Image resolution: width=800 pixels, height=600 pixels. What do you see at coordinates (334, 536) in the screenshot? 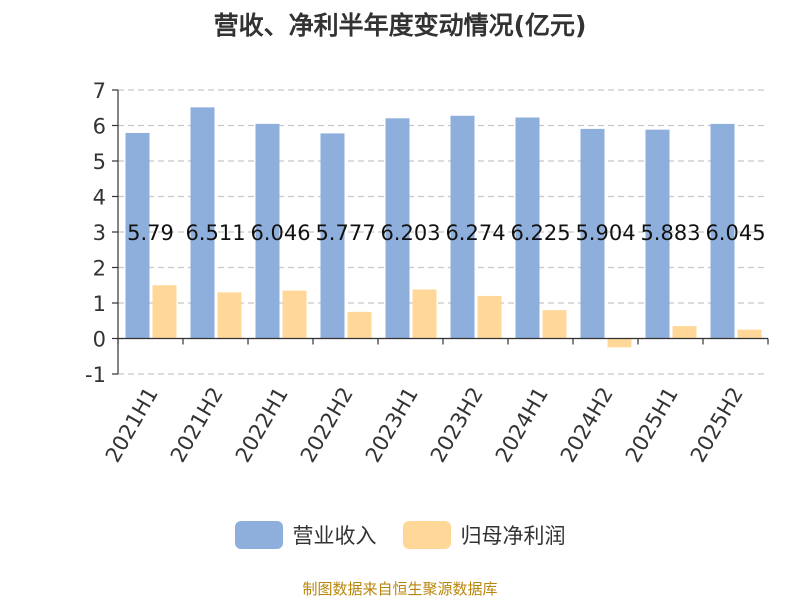
I see `legend-label-revenue: 营业收入` at bounding box center [334, 536].